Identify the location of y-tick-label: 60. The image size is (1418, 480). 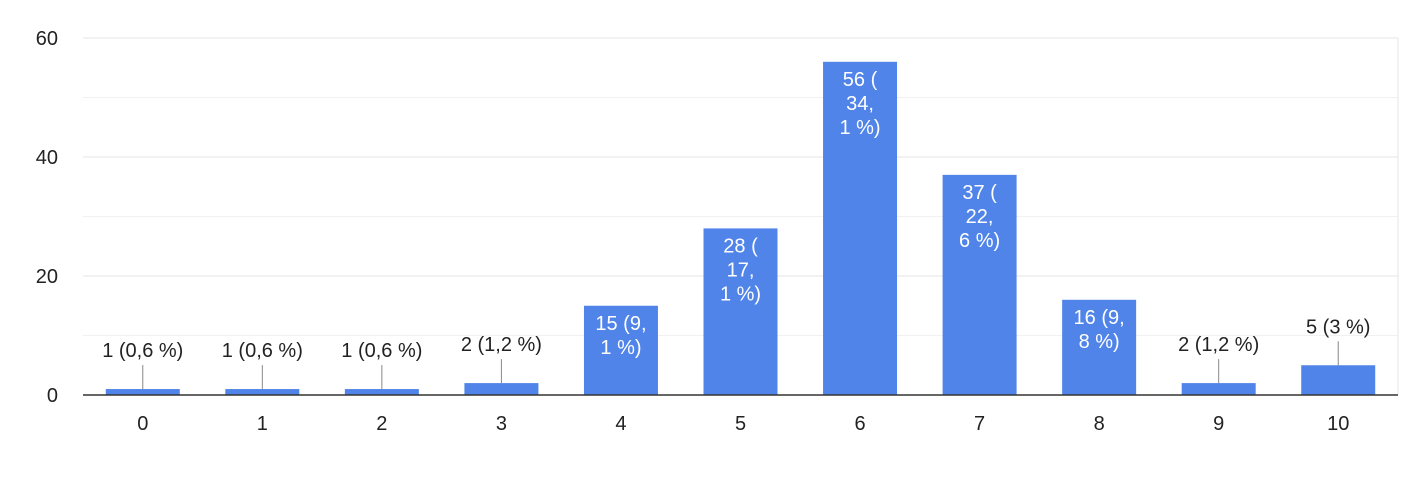
(47, 39).